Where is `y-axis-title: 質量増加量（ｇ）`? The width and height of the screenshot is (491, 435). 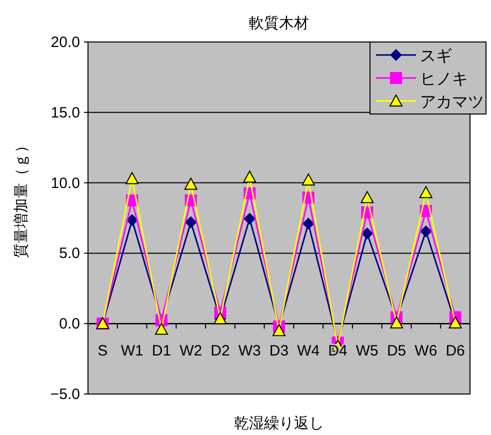 y-axis-title: 質量増加量（ｇ） is located at coordinates (21, 198).